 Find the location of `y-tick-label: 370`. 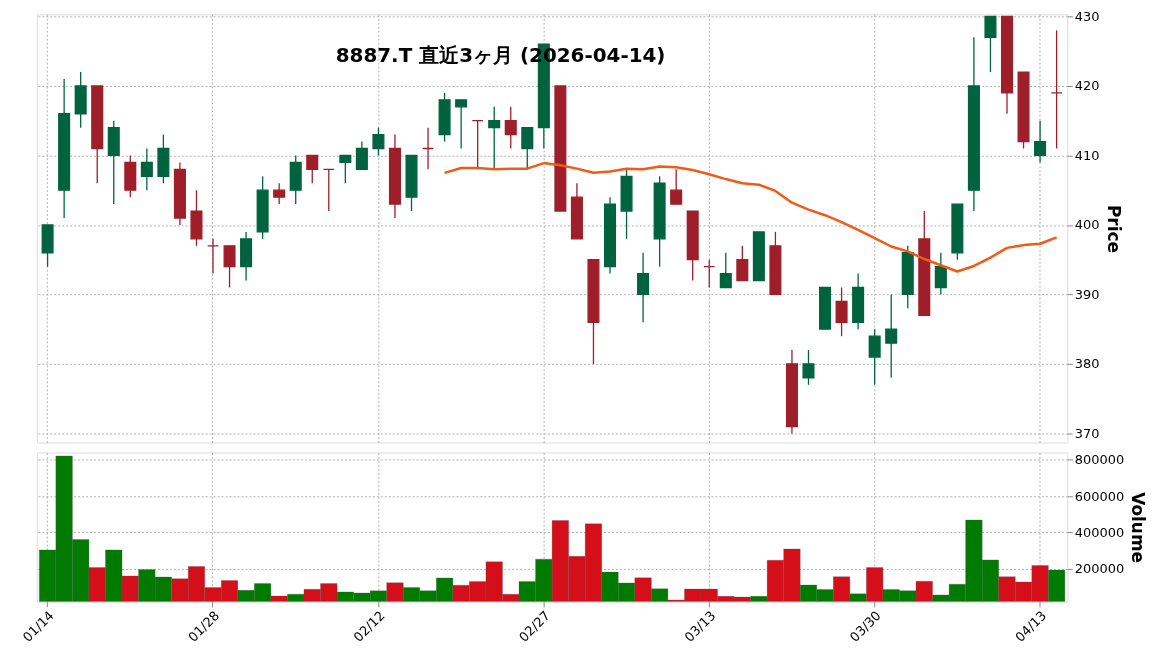

y-tick-label: 370 is located at coordinates (1087, 433).